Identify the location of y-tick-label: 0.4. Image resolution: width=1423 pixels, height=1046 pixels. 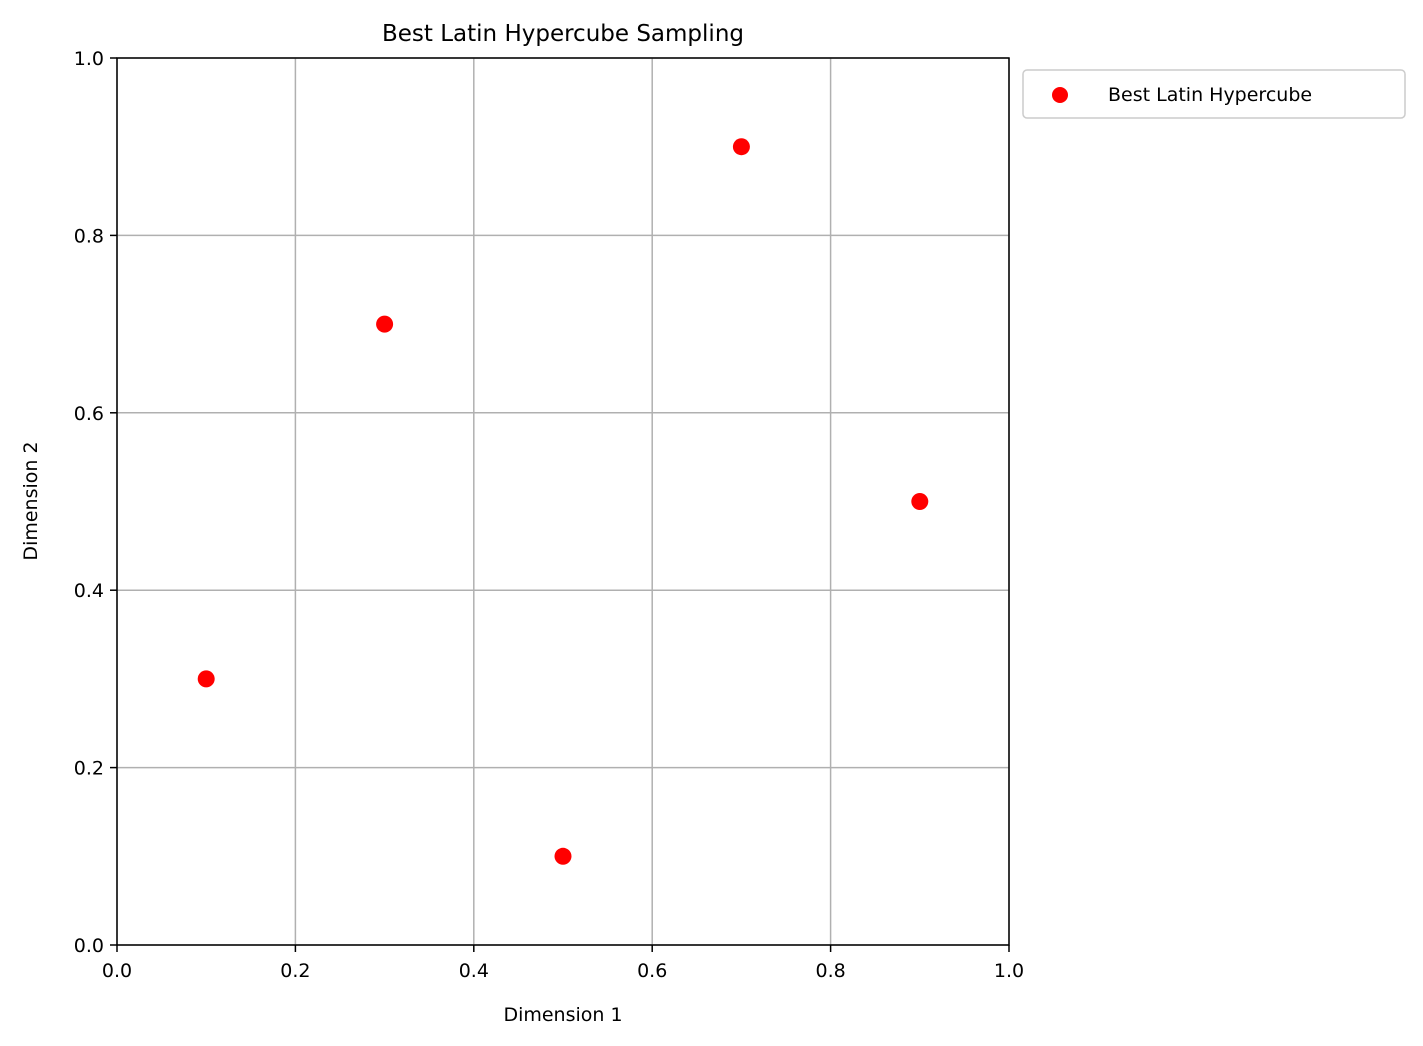
(89, 591).